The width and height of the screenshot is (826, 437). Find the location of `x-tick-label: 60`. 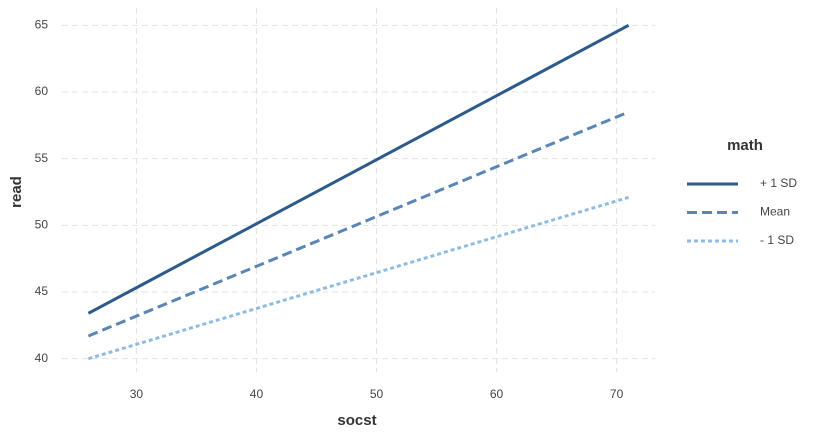

x-tick-label: 60 is located at coordinates (497, 394).